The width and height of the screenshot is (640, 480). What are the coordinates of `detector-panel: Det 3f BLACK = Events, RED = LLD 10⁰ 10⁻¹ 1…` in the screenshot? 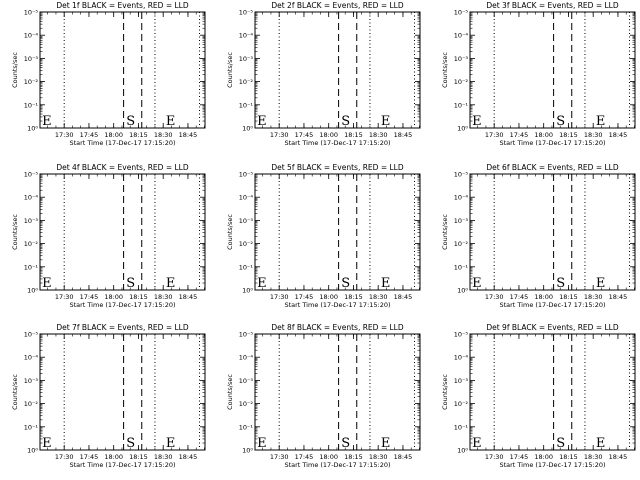 It's located at (535, 79).